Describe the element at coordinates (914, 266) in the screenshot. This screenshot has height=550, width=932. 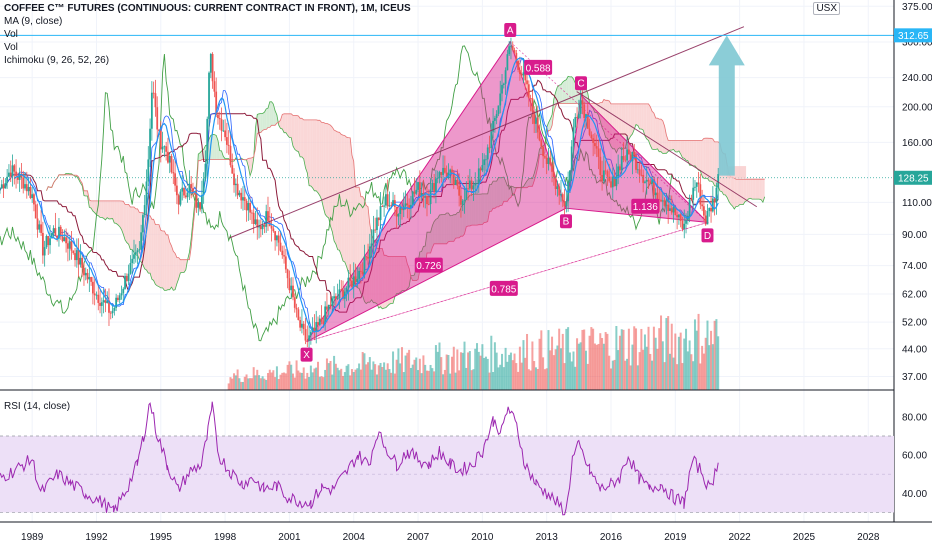
I see `price-tick-label: 74.00` at that location.